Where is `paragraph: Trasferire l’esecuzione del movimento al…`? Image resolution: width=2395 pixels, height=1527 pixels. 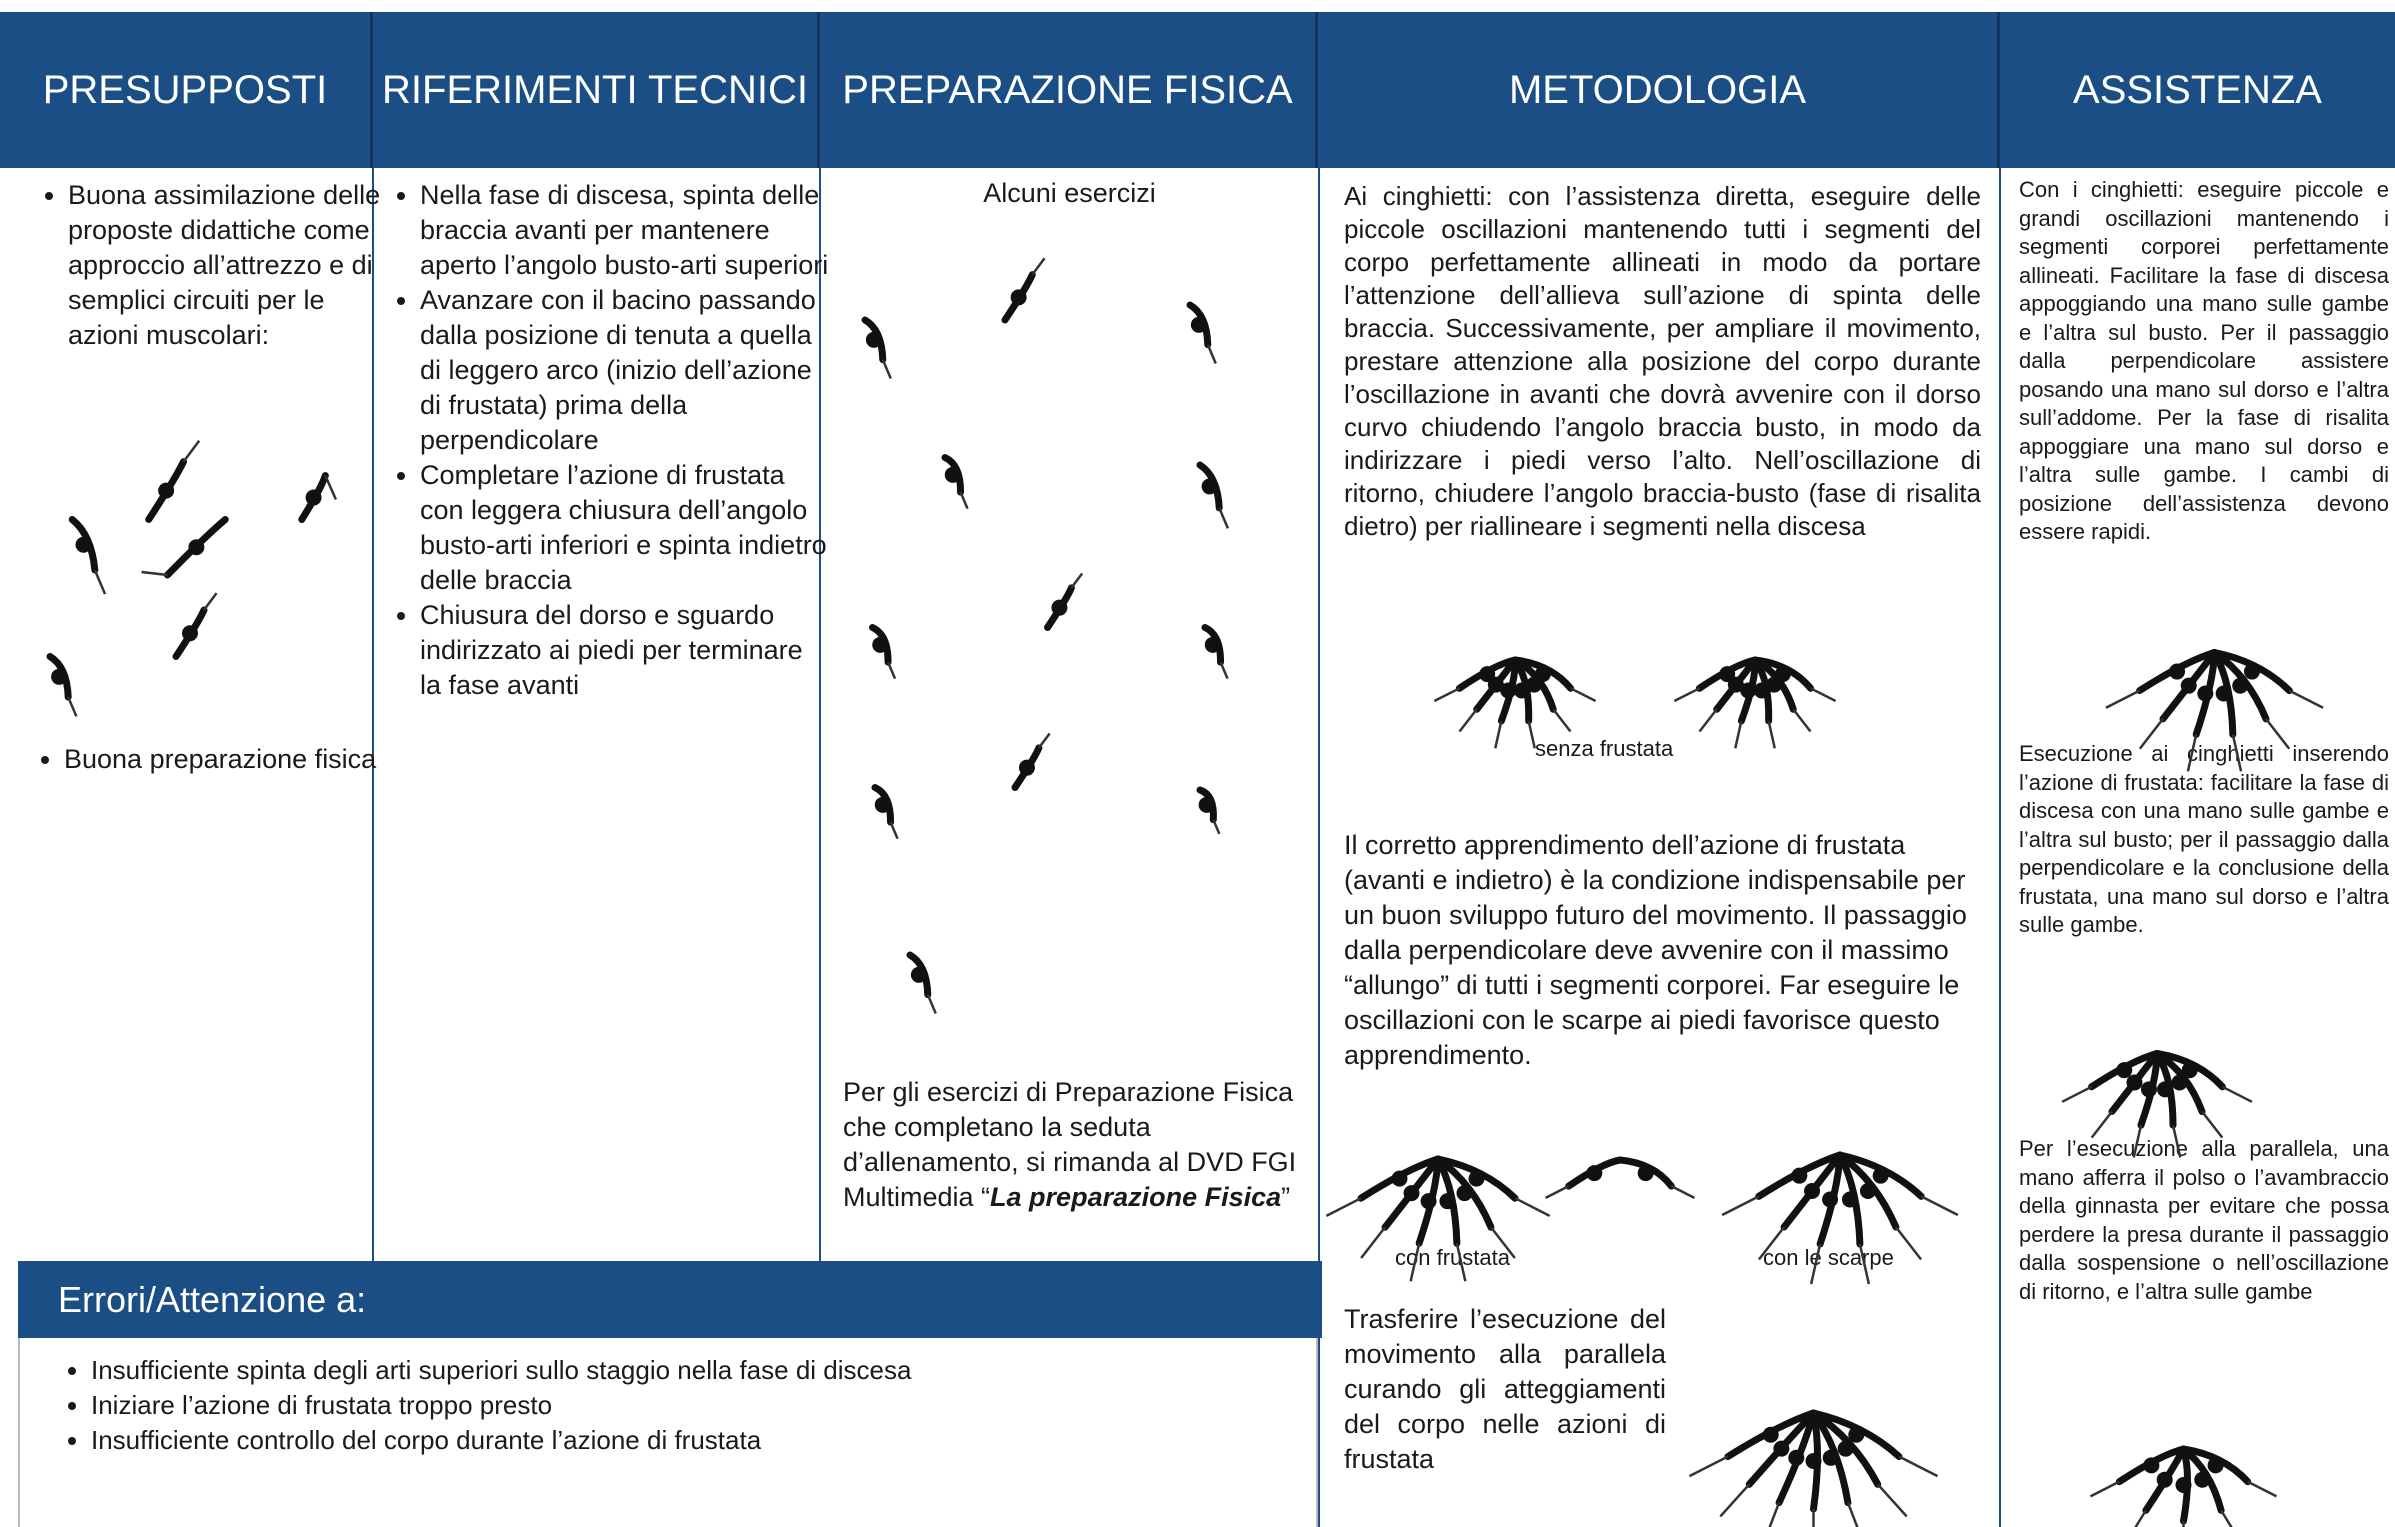
paragraph: Trasferire l’esecuzione del movimento al… is located at coordinates (1505, 1389).